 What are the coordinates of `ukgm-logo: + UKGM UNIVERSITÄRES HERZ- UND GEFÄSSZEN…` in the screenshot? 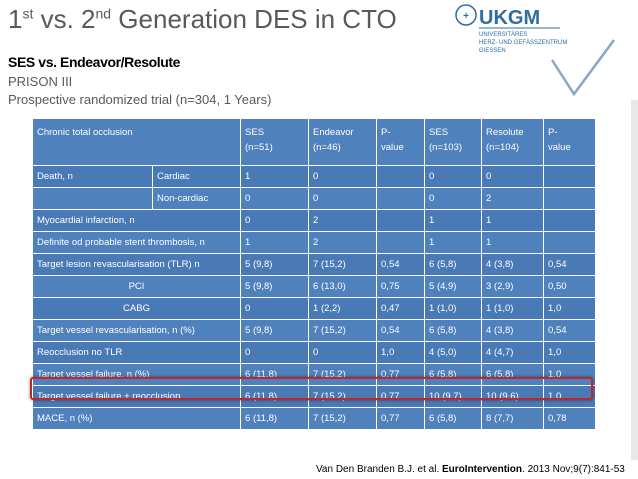 It's located at (535, 50).